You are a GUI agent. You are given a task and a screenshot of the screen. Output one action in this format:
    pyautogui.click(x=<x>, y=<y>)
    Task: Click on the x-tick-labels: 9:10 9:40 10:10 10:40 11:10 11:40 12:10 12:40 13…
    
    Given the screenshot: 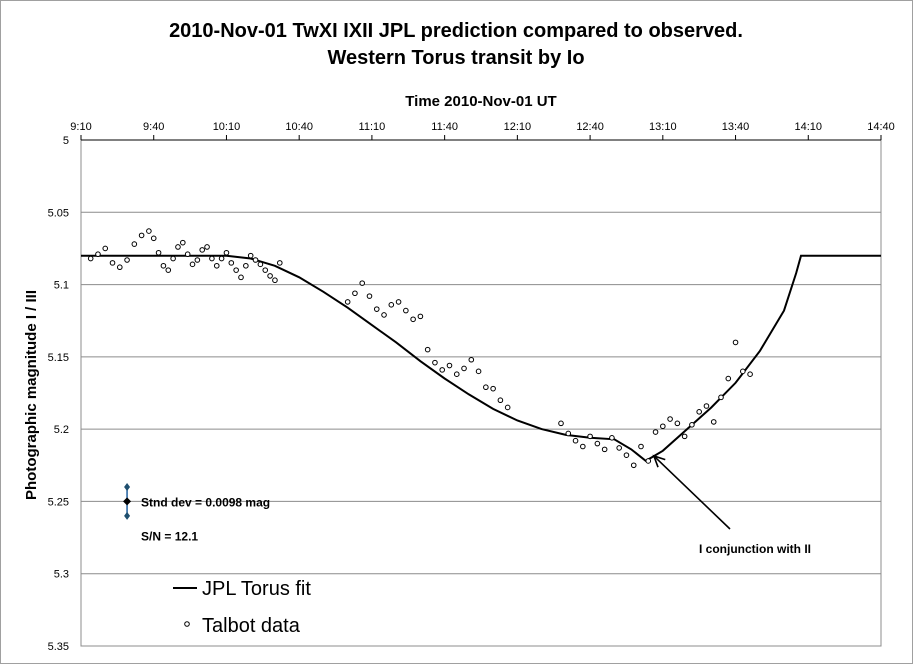 What is the action you would take?
    pyautogui.click(x=482, y=127)
    